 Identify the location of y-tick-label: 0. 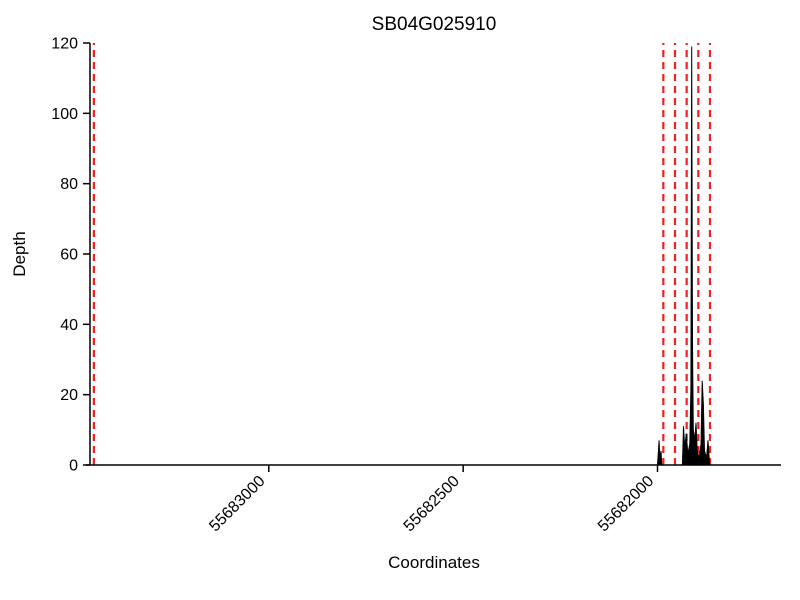
(73, 466).